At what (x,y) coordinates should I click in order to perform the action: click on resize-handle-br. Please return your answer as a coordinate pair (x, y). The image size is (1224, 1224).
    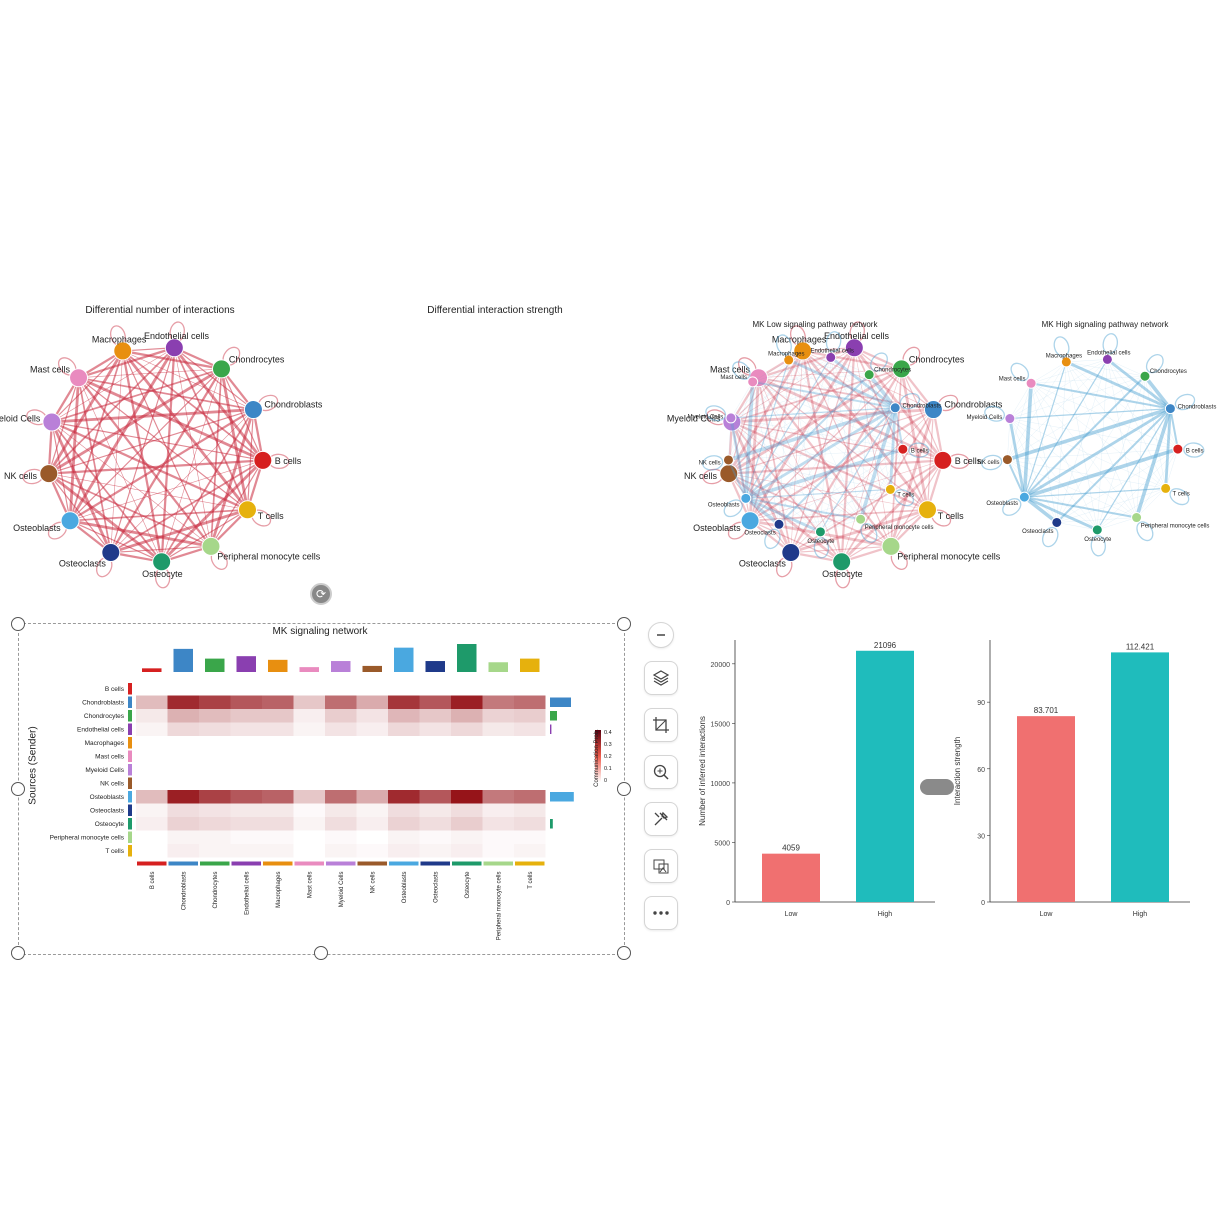
    Looking at the image, I should click on (624, 953).